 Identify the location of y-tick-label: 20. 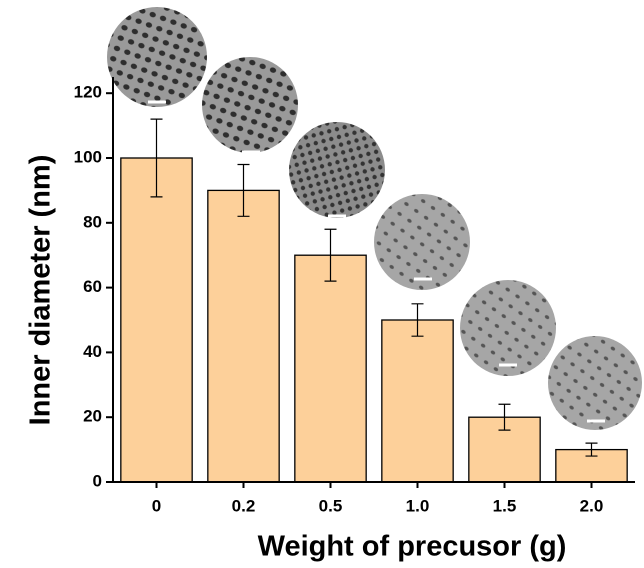
(92, 416).